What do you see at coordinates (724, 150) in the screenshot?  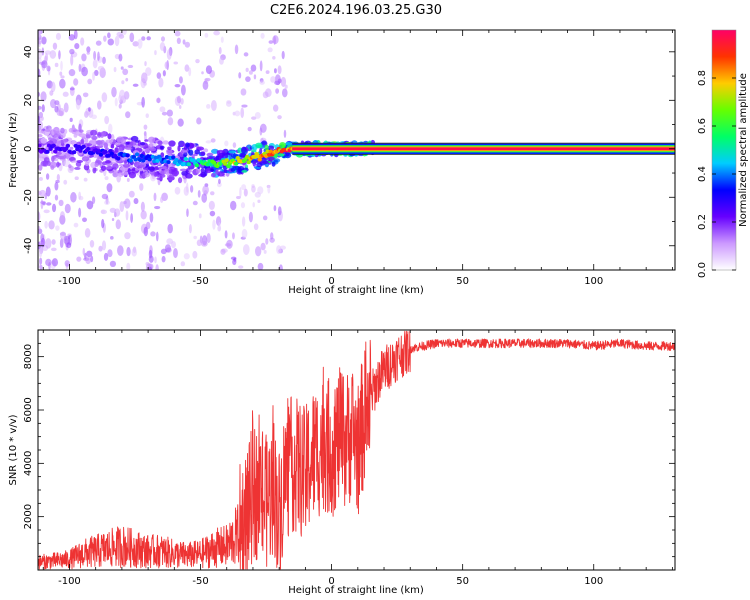 I see `colorbar-strip` at bounding box center [724, 150].